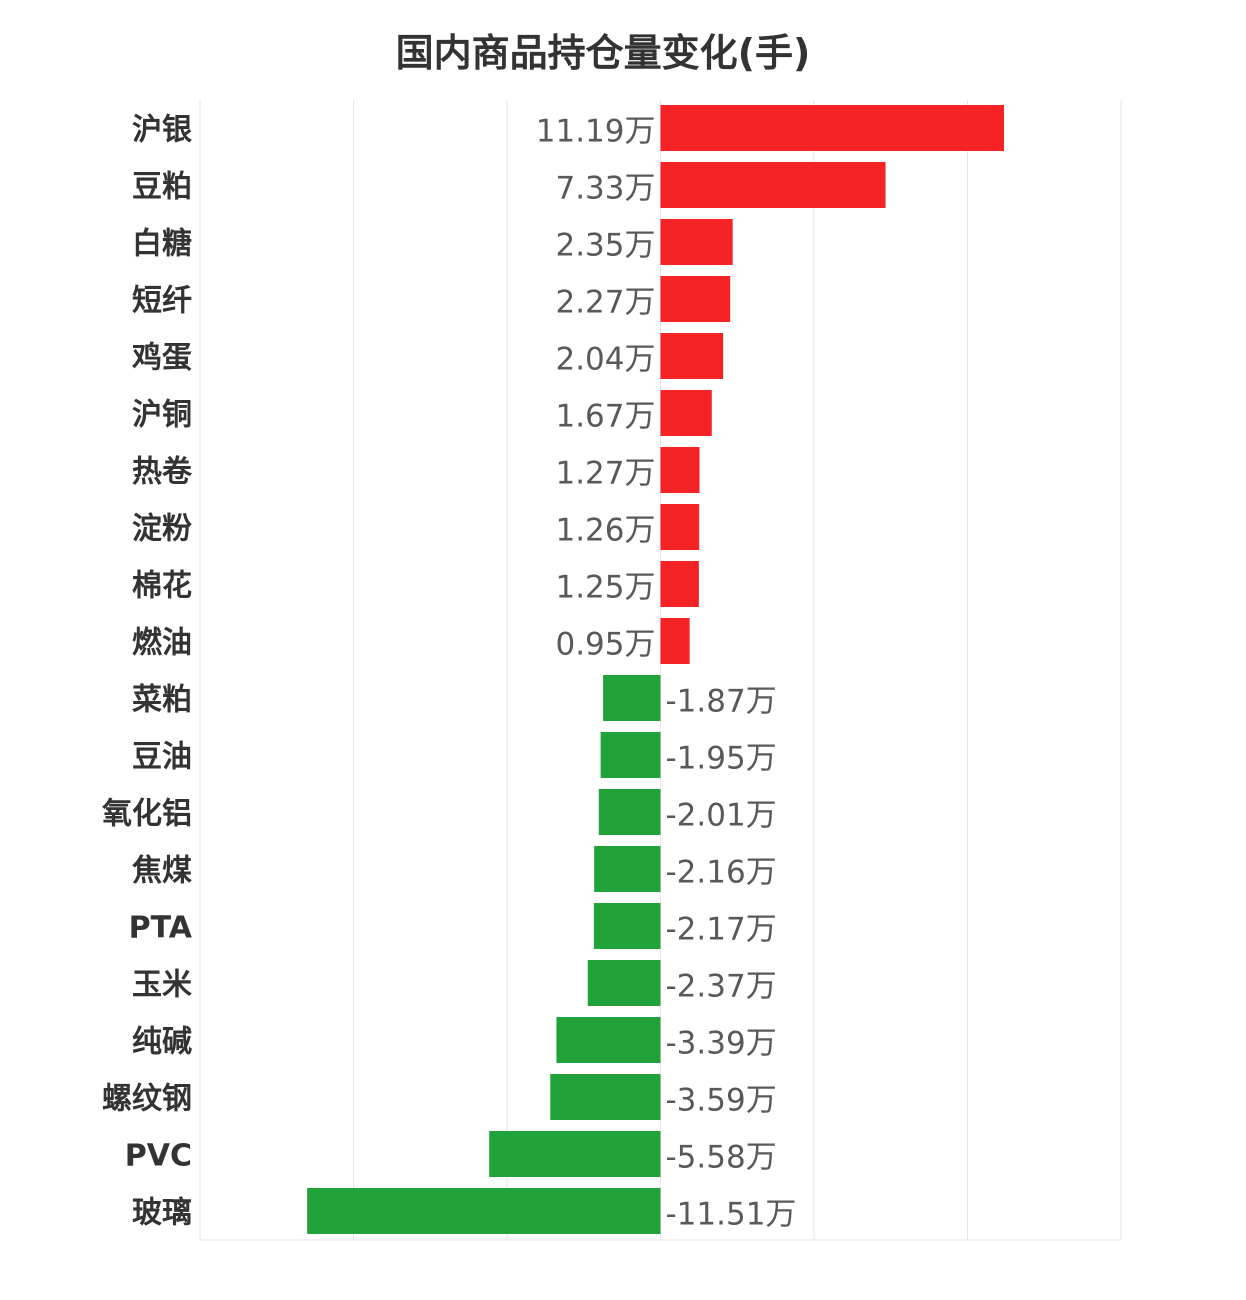 The width and height of the screenshot is (1246, 1300). What do you see at coordinates (147, 1099) in the screenshot?
I see `category-label: 螺纹钢` at bounding box center [147, 1099].